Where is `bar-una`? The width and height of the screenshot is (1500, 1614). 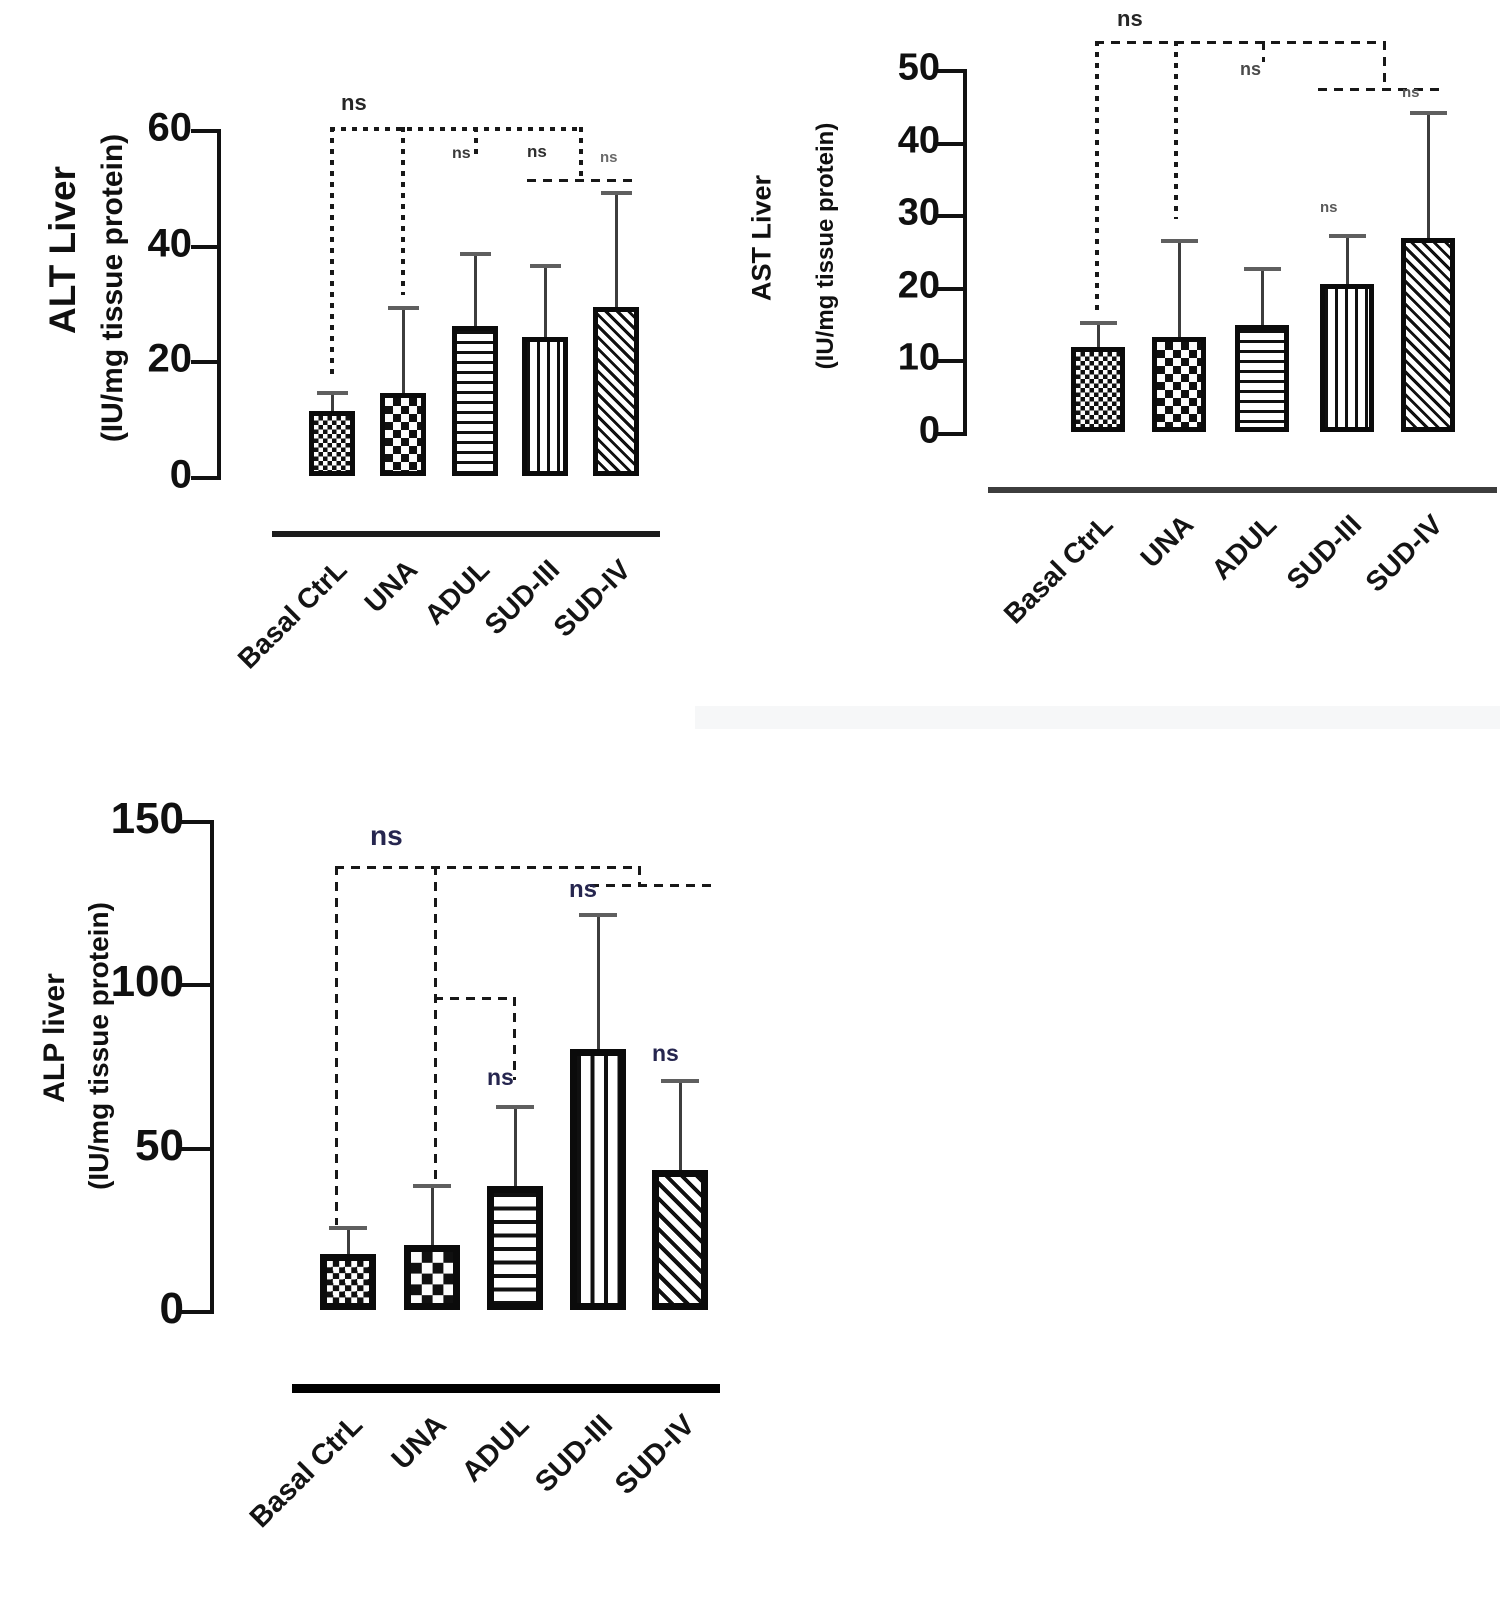
bar-una is located at coordinates (432, 1277).